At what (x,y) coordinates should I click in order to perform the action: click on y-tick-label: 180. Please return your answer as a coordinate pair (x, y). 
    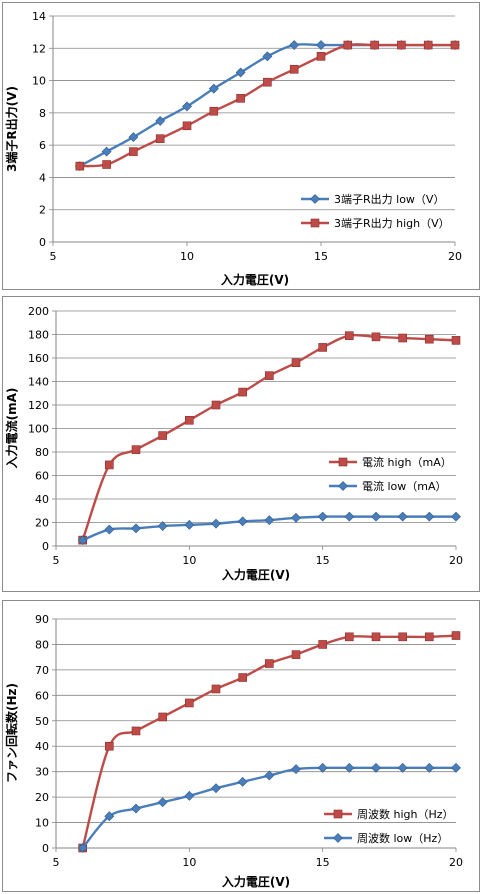
    Looking at the image, I should click on (38, 335).